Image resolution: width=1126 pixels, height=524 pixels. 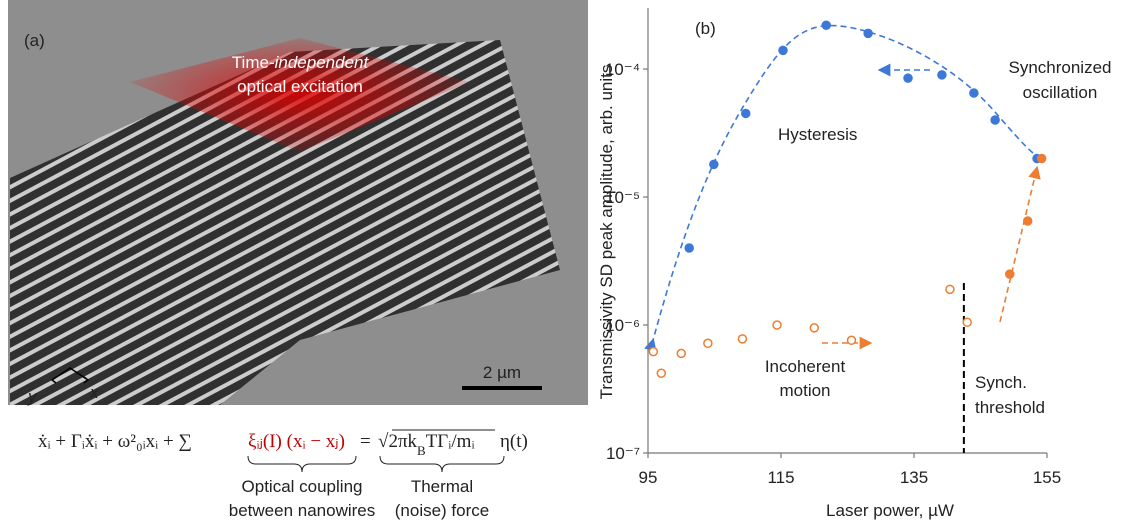 I want to click on annotation: Hysteresis, so click(x=817, y=134).